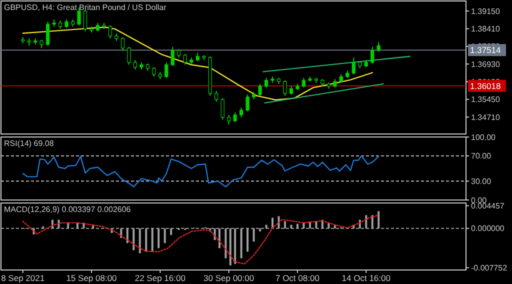 This screenshot has width=512, height=284. What do you see at coordinates (485, 64) in the screenshot?
I see `y-tick-label: 1.36930` at bounding box center [485, 64].